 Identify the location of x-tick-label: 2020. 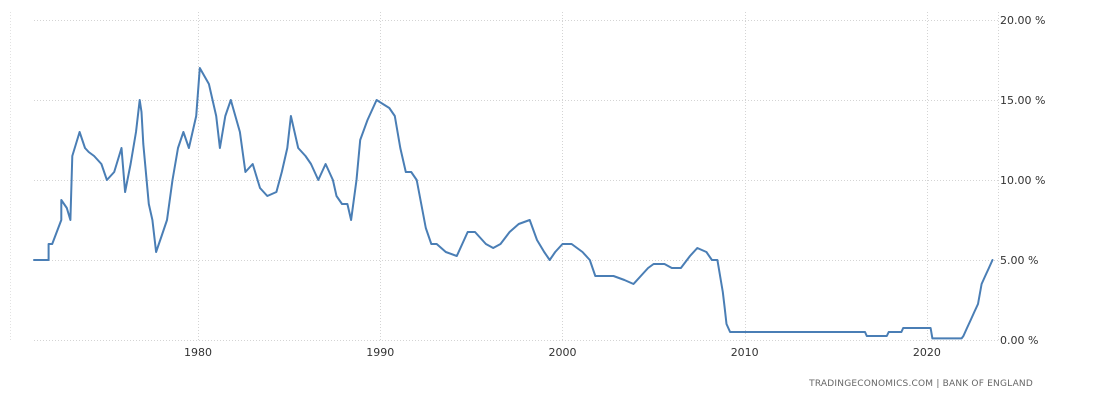
(927, 352).